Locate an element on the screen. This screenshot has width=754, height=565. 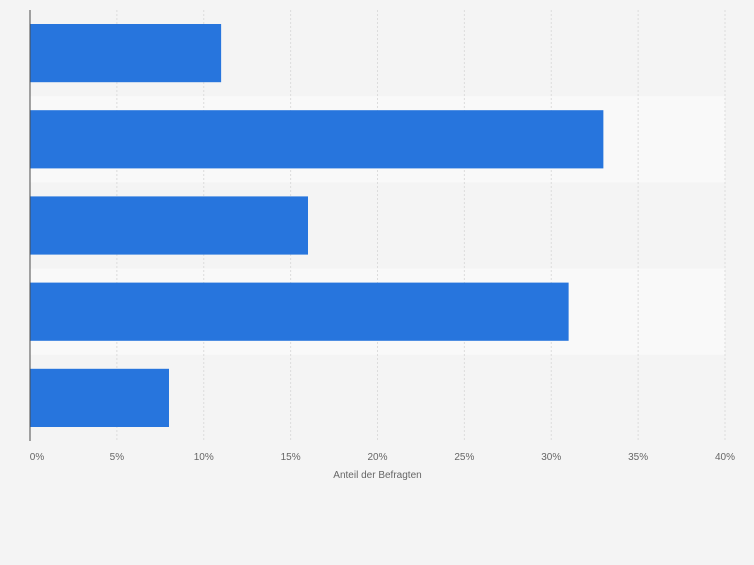
x-tick-label: 30% is located at coordinates (551, 457).